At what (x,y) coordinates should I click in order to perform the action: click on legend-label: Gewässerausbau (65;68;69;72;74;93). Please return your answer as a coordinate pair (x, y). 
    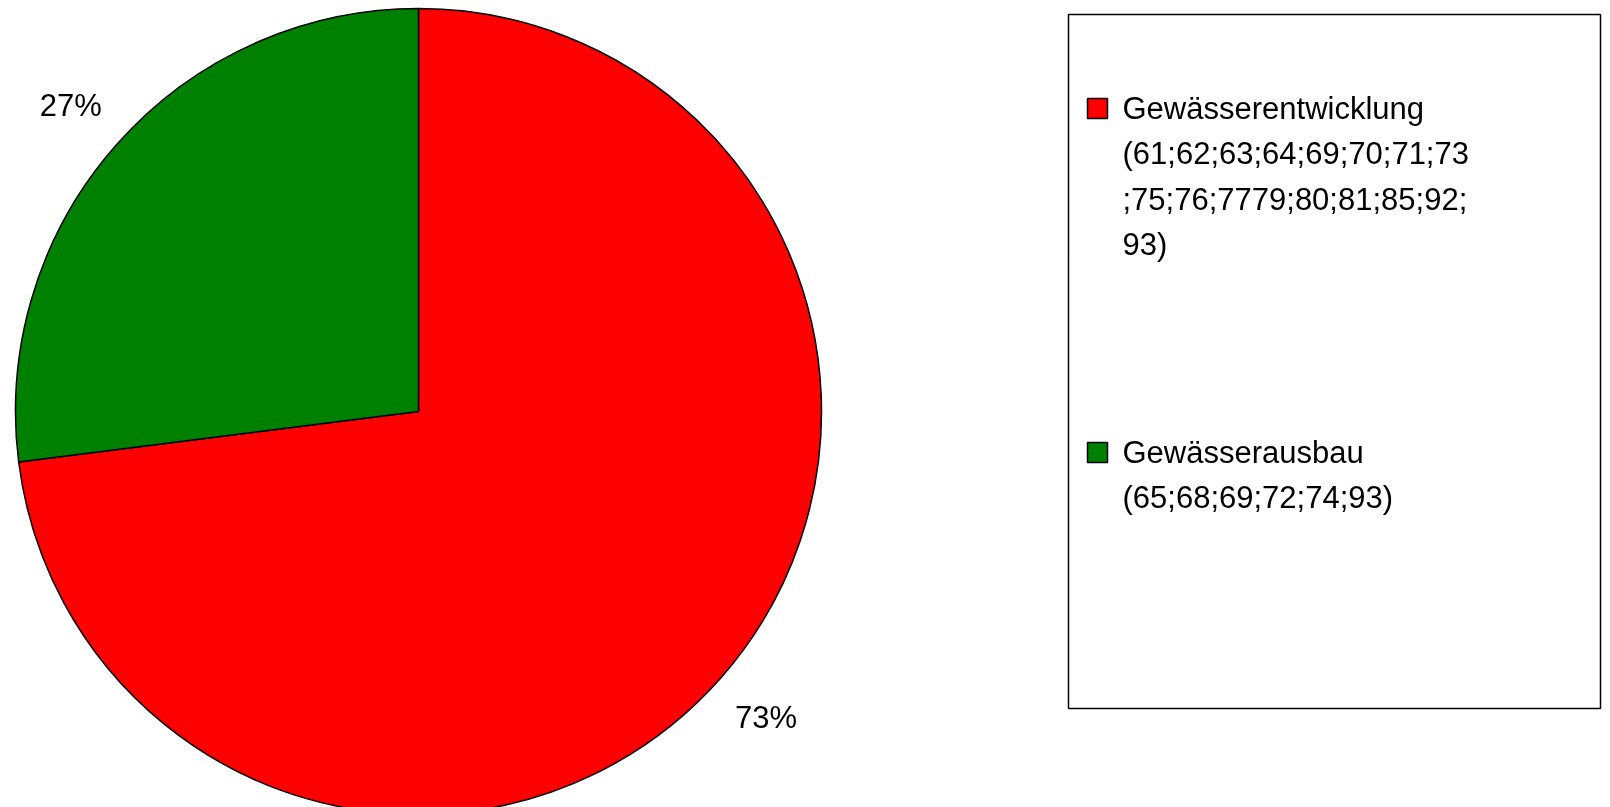
    Looking at the image, I should click on (1258, 474).